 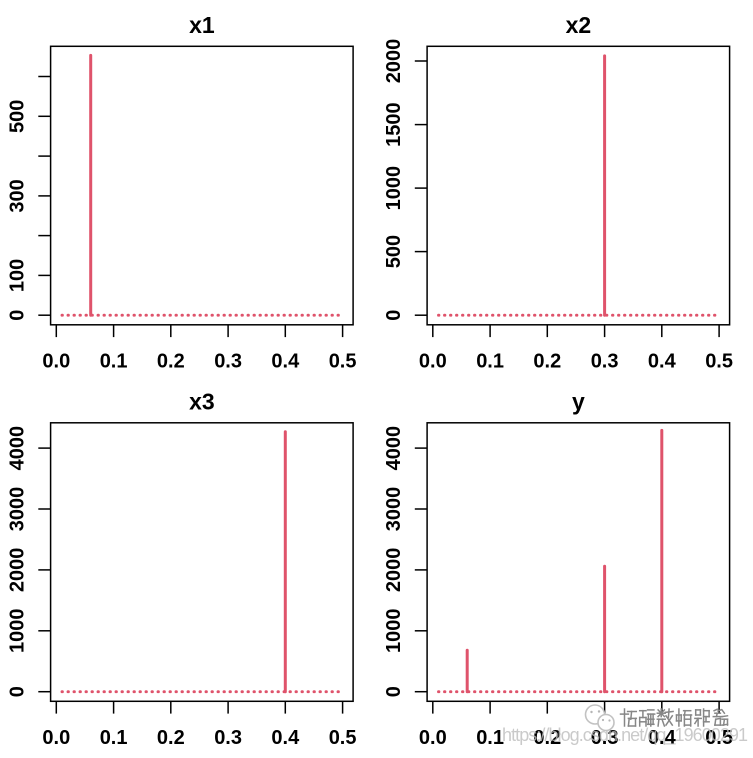 What do you see at coordinates (579, 25) in the screenshot?
I see `svg-text: x2` at bounding box center [579, 25].